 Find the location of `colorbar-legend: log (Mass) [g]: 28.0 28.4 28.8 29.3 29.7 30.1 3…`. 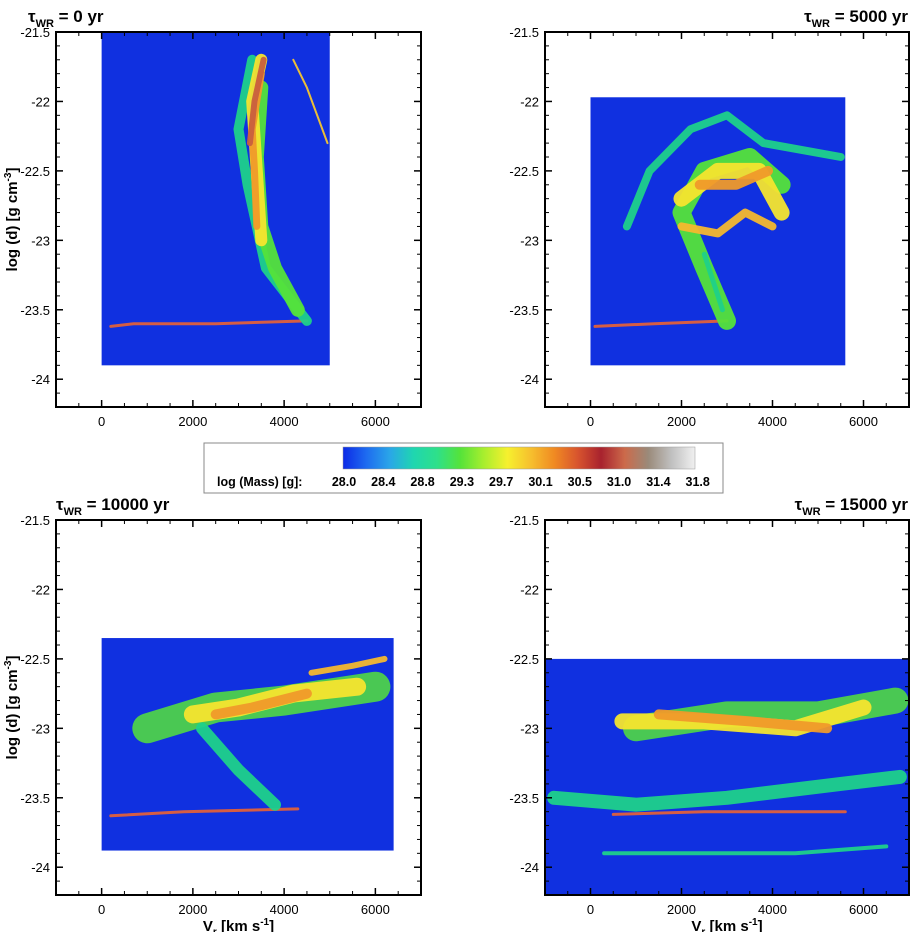

colorbar-legend: log (Mass) [g]: 28.0 28.4 28.8 29.3 29.7 30.1 3… is located at coordinates (463, 468).